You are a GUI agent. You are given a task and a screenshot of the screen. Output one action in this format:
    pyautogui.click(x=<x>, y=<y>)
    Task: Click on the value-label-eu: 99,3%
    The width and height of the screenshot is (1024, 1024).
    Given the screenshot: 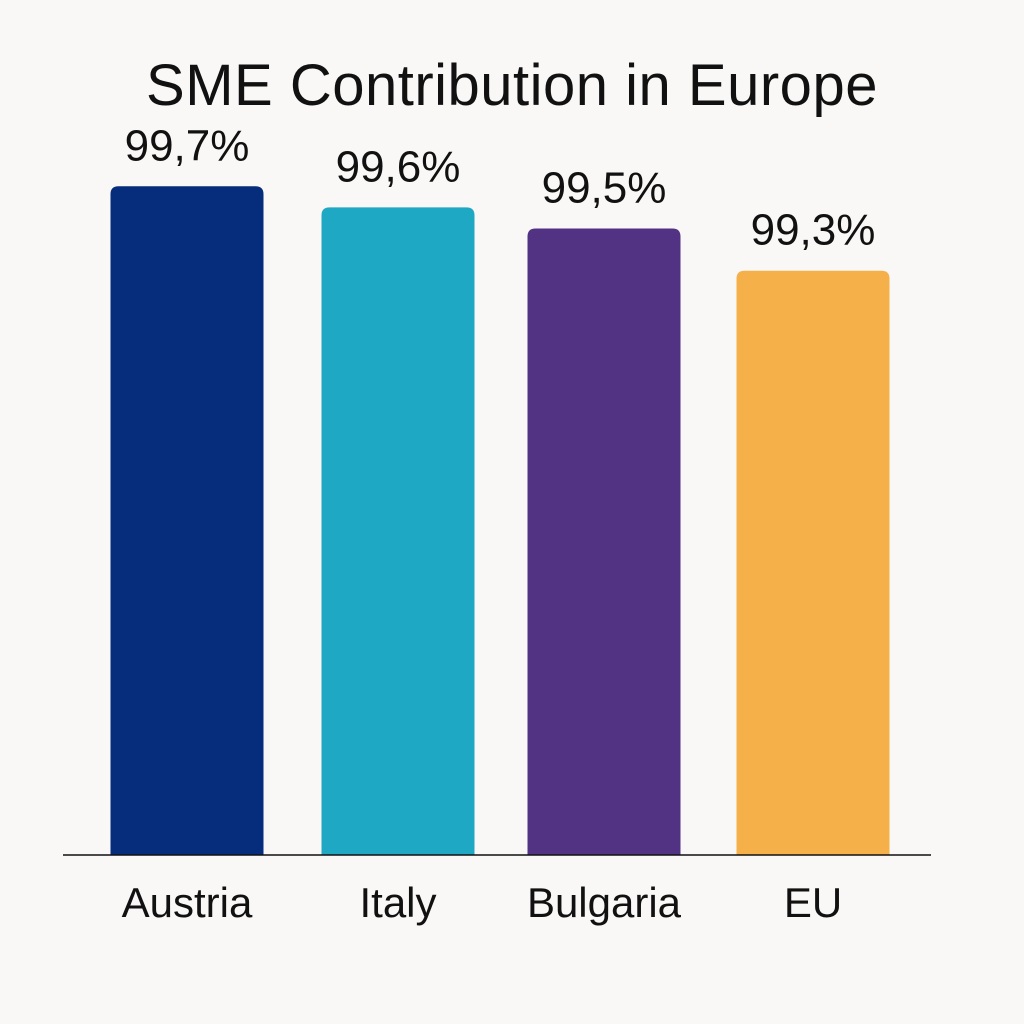 What is the action you would take?
    pyautogui.click(x=813, y=230)
    